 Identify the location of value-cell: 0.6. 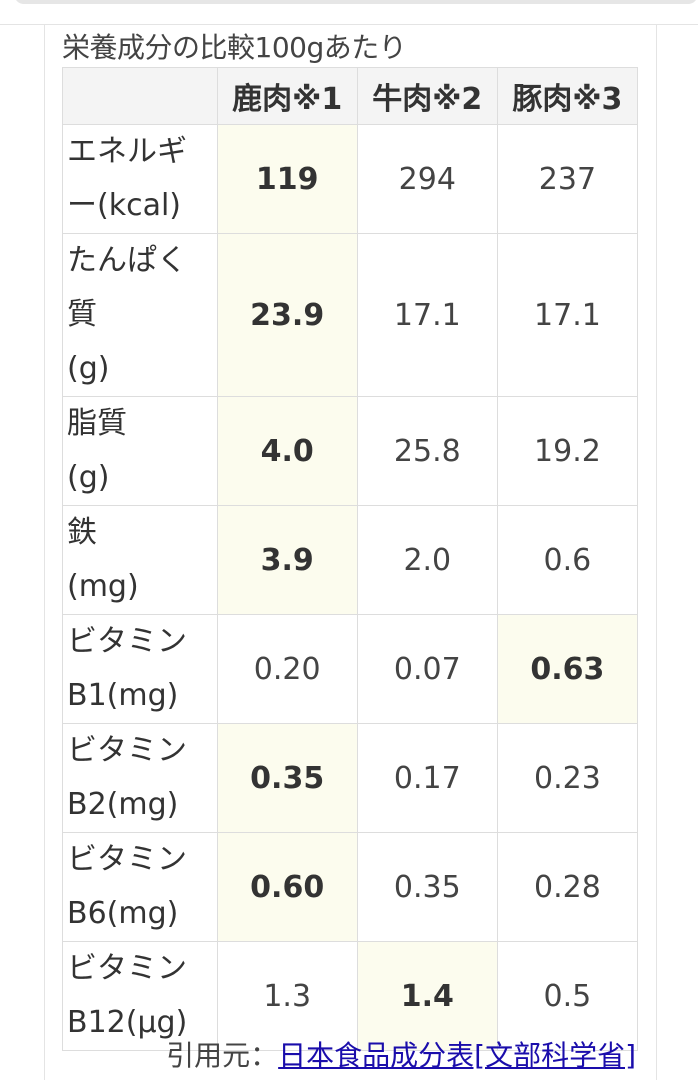
(567, 560).